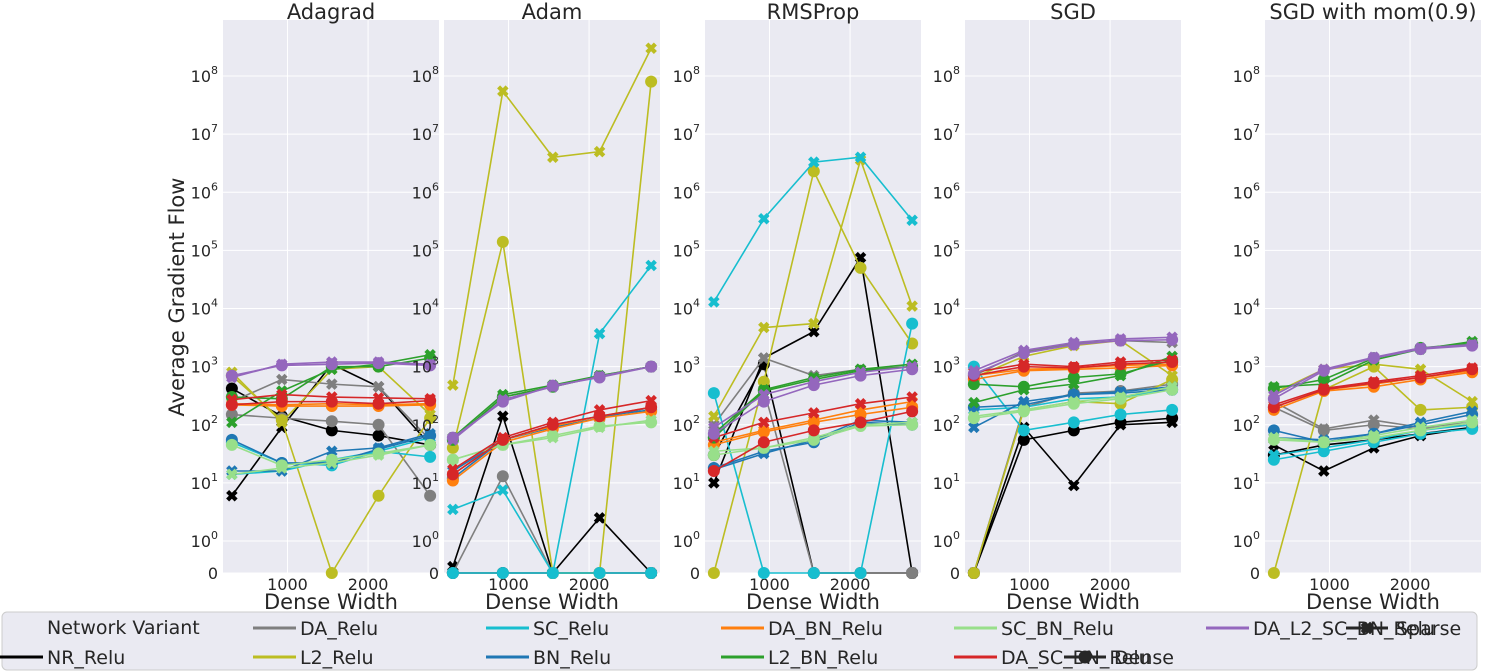 This screenshot has height=672, width=1500. I want to click on series-da-sc-bn-relu-dense, so click(813, 441).